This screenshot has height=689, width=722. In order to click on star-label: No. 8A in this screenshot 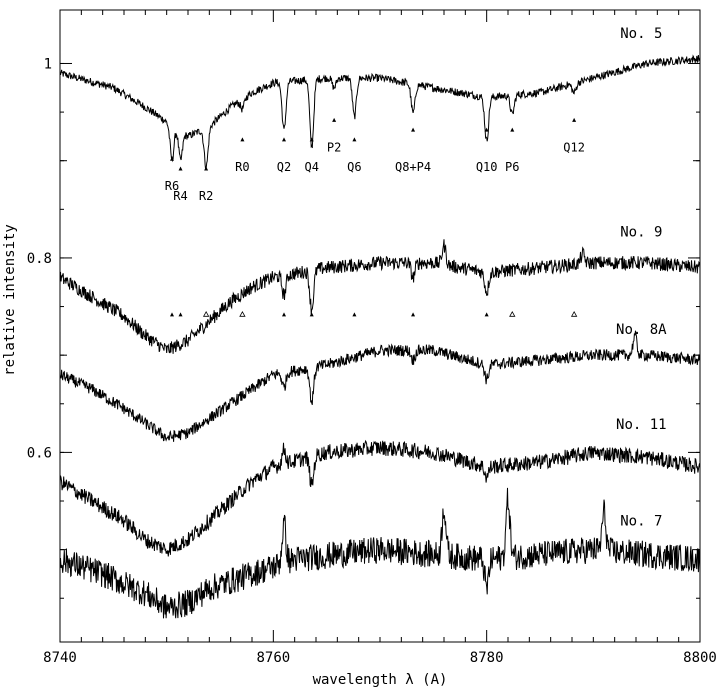, I will do `click(641, 330)`.